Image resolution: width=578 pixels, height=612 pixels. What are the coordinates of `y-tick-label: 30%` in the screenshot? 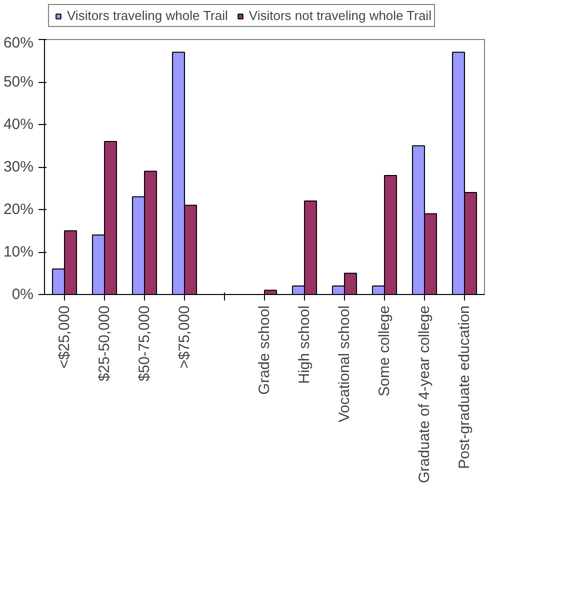 It's located at (18, 167).